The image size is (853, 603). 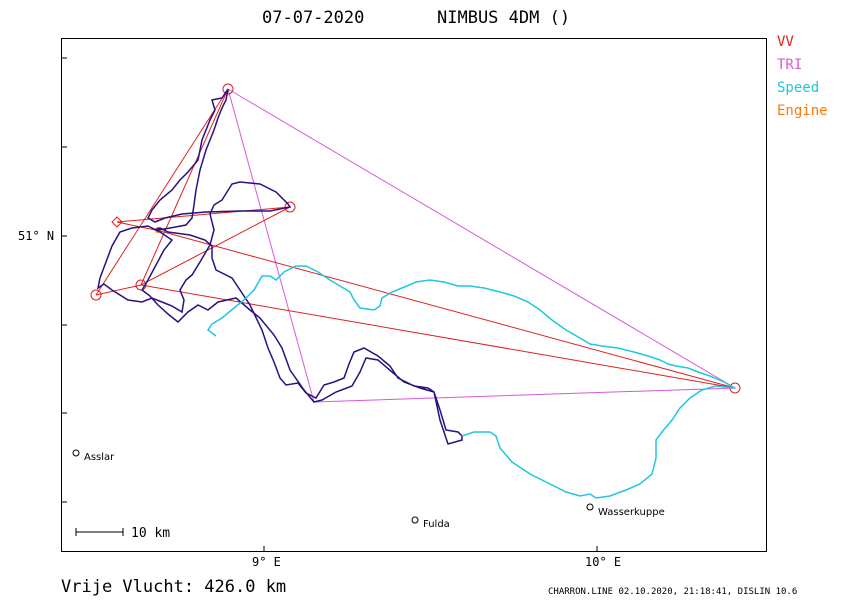 What do you see at coordinates (174, 587) in the screenshot?
I see `flight-distance: Vrije Vlucht: 426.0 km` at bounding box center [174, 587].